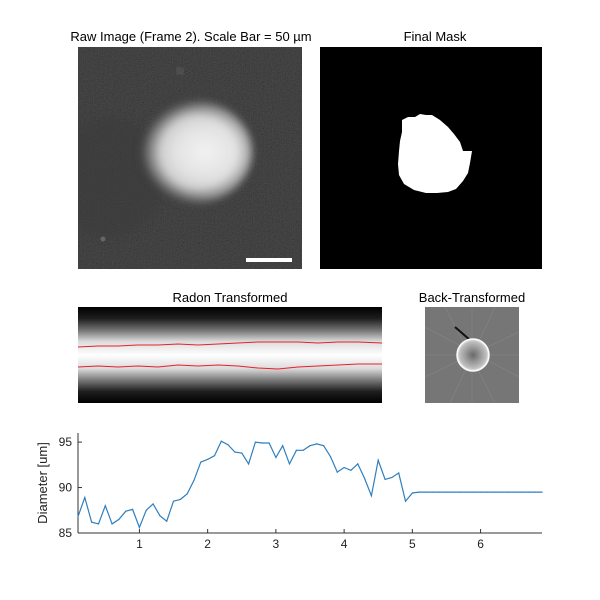 Image resolution: width=600 pixels, height=600 pixels. I want to click on radon-title: Radon Transformed, so click(230, 297).